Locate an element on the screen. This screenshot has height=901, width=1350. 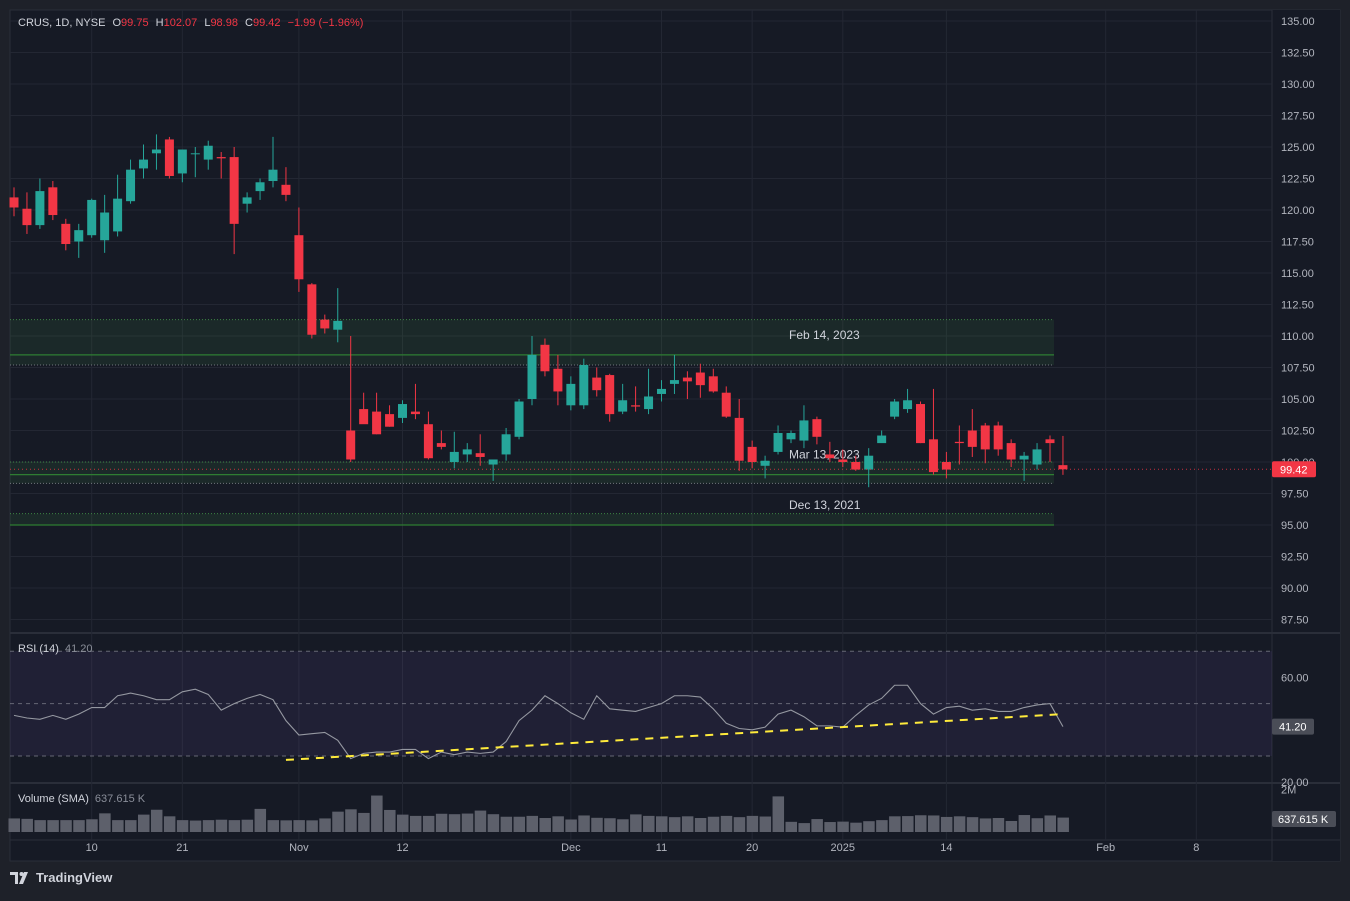
tradingview-logo: TradingView is located at coordinates (61, 877).